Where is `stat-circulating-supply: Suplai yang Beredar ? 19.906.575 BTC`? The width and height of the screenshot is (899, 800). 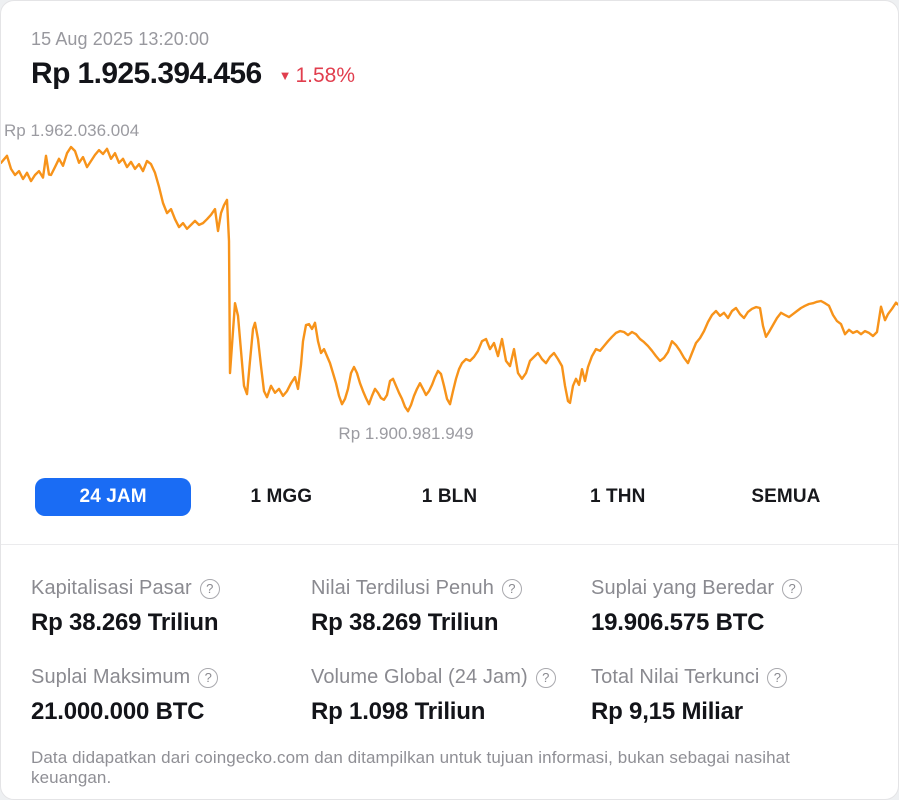
stat-circulating-supply: Suplai yang Beredar ? 19.906.575 BTC is located at coordinates (729, 607).